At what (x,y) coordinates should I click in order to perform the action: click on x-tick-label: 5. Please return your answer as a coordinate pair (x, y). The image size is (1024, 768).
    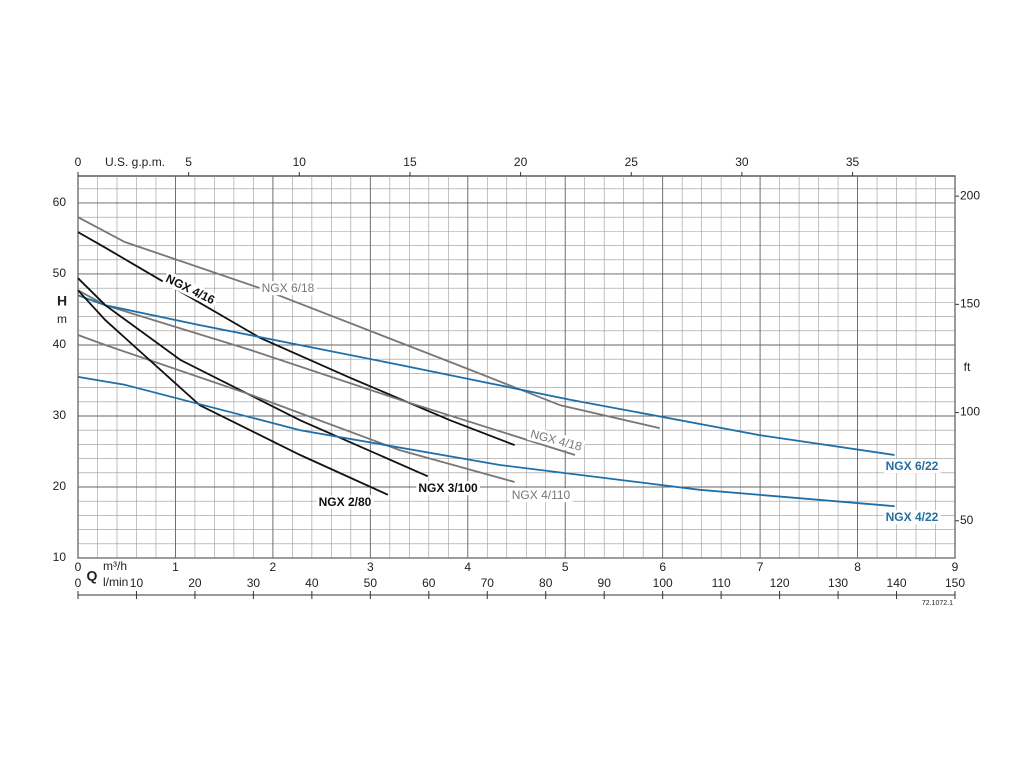
    Looking at the image, I should click on (565, 567).